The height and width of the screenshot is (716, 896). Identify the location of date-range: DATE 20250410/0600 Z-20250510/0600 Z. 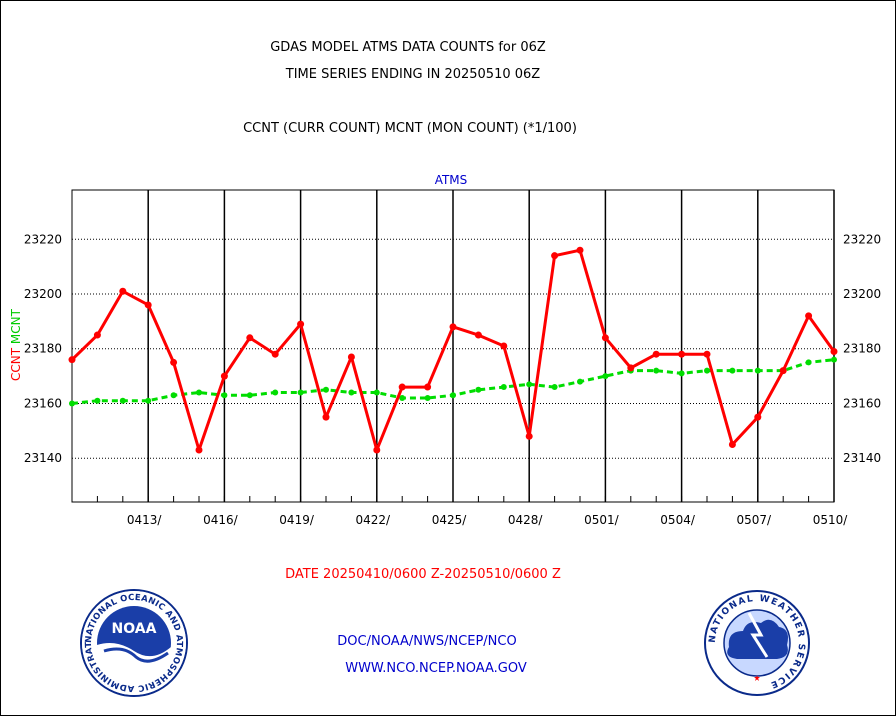
(423, 574).